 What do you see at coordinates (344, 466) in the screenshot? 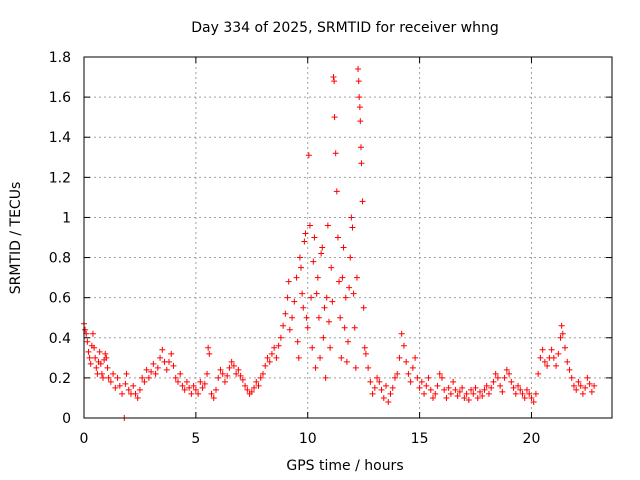
I see `x-axis-label: GPS time / hours` at bounding box center [344, 466].